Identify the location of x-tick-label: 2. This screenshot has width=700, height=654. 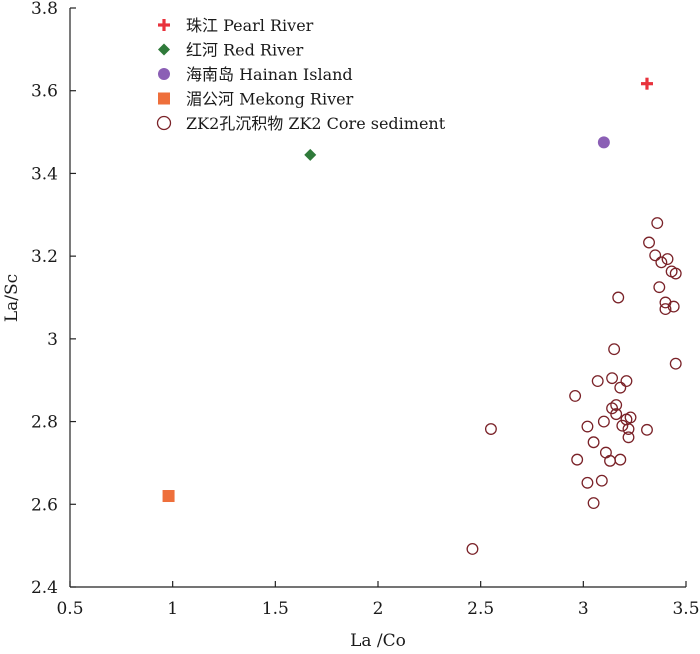
(378, 609).